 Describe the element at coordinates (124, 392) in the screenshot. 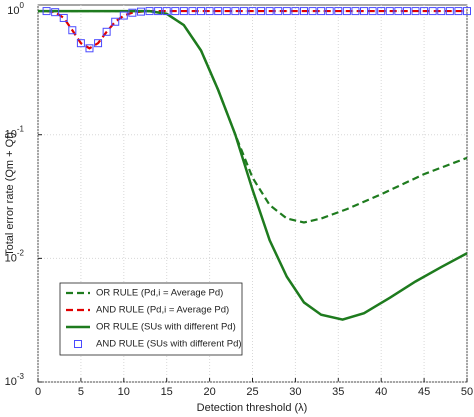

I see `x-tick-label: 10` at that location.